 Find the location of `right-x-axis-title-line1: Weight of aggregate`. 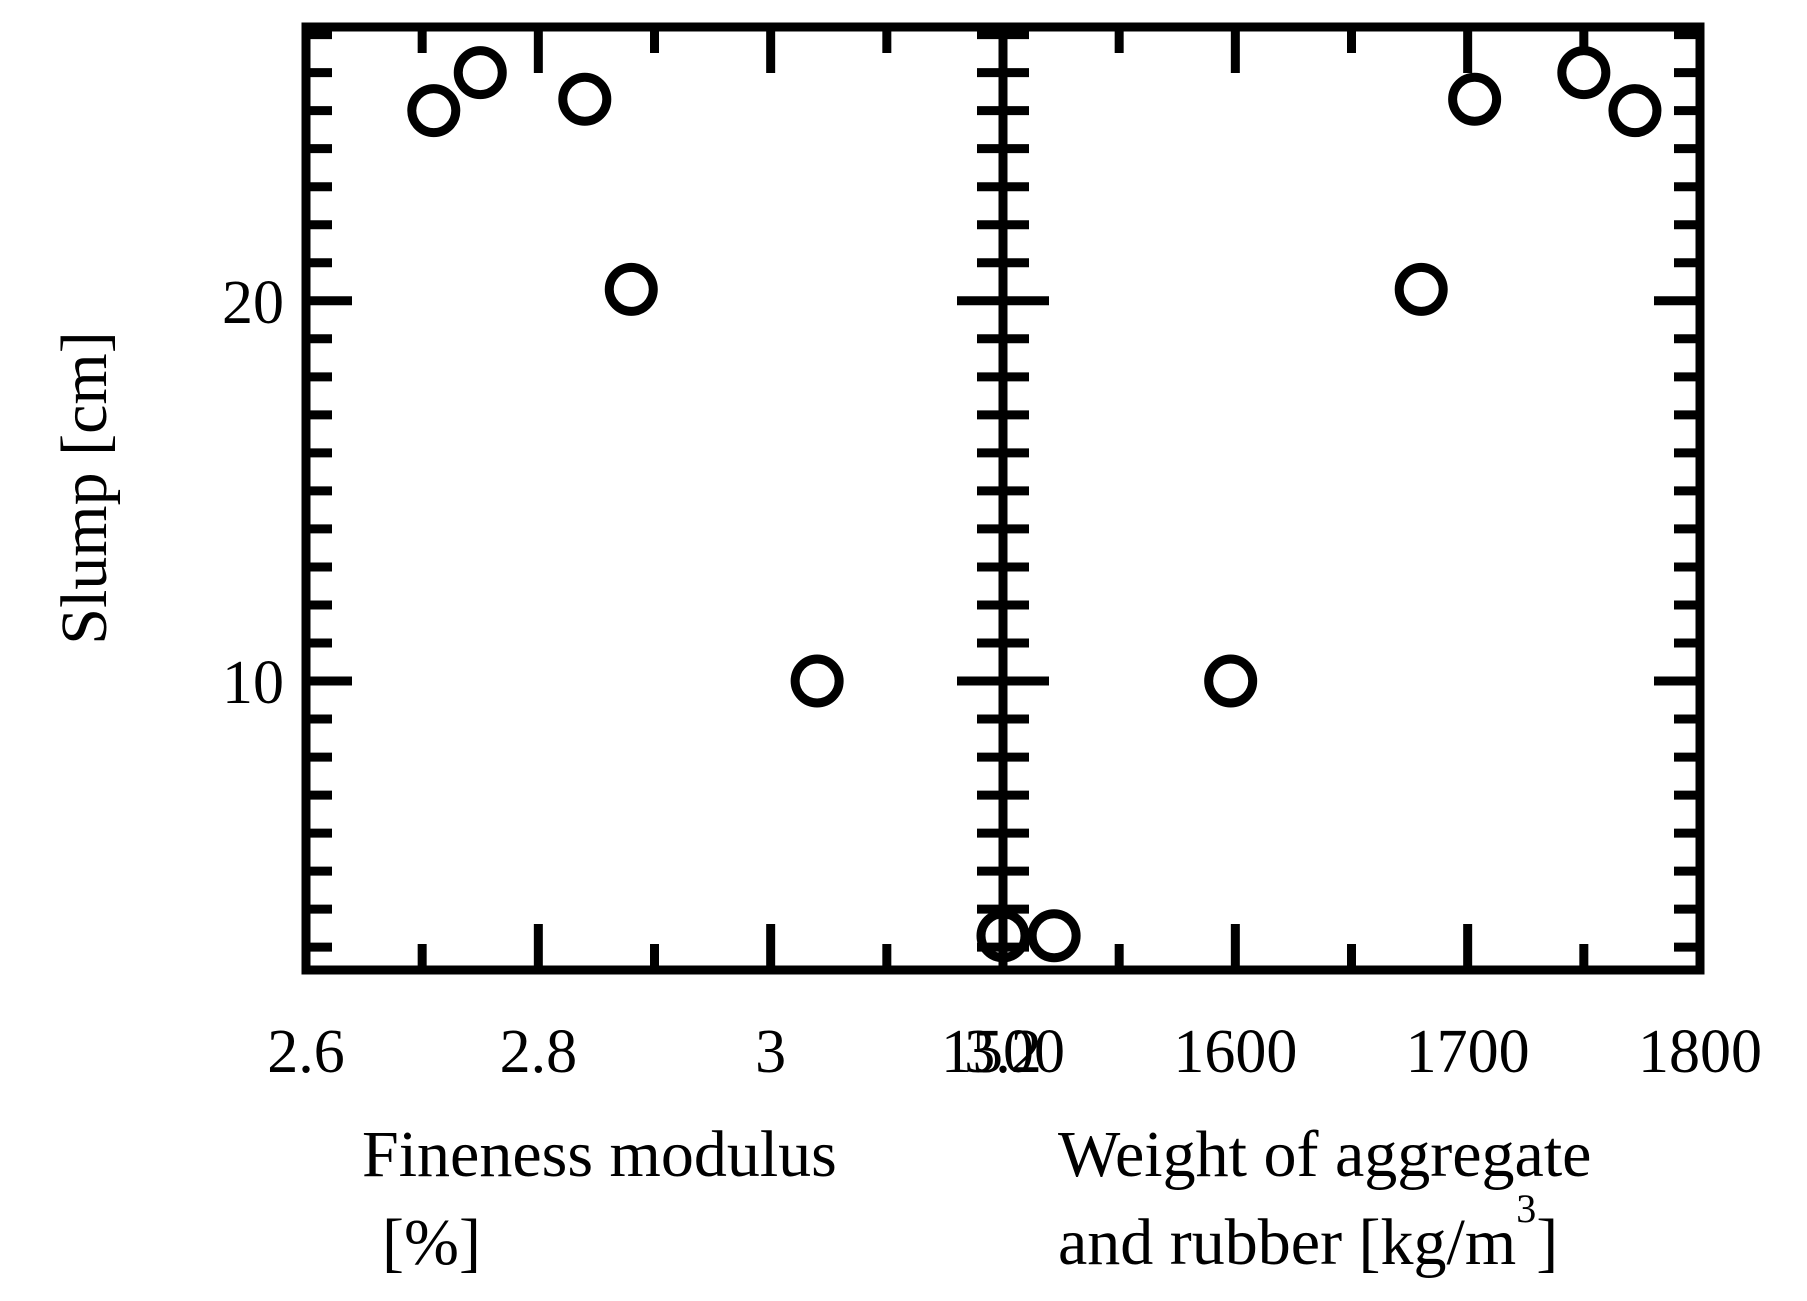

right-x-axis-title-line1: Weight of aggregate is located at coordinates (1324, 1154).